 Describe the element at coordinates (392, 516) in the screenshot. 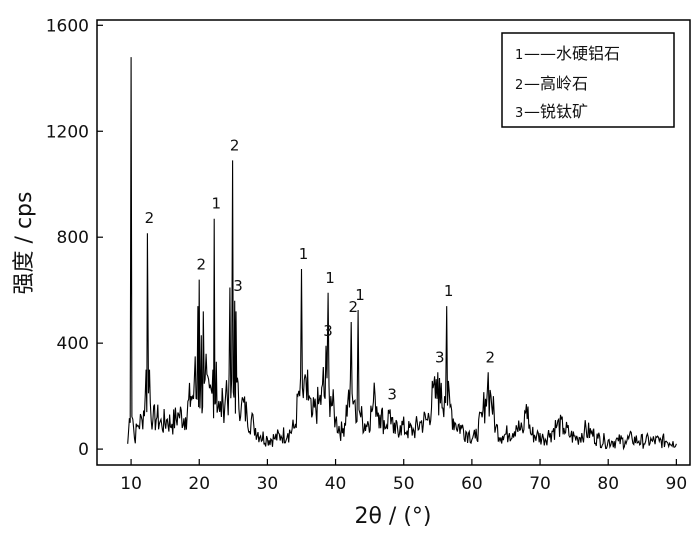

I see `x-axis-title: 2θ / (°)` at that location.